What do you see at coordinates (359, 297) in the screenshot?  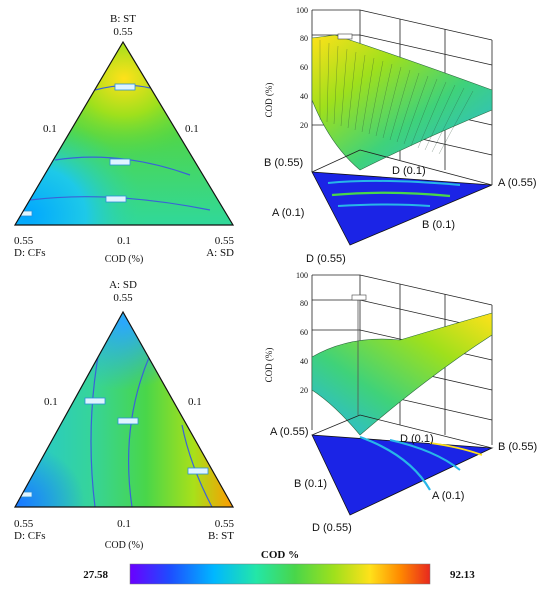 I see `surface-label-box` at bounding box center [359, 297].